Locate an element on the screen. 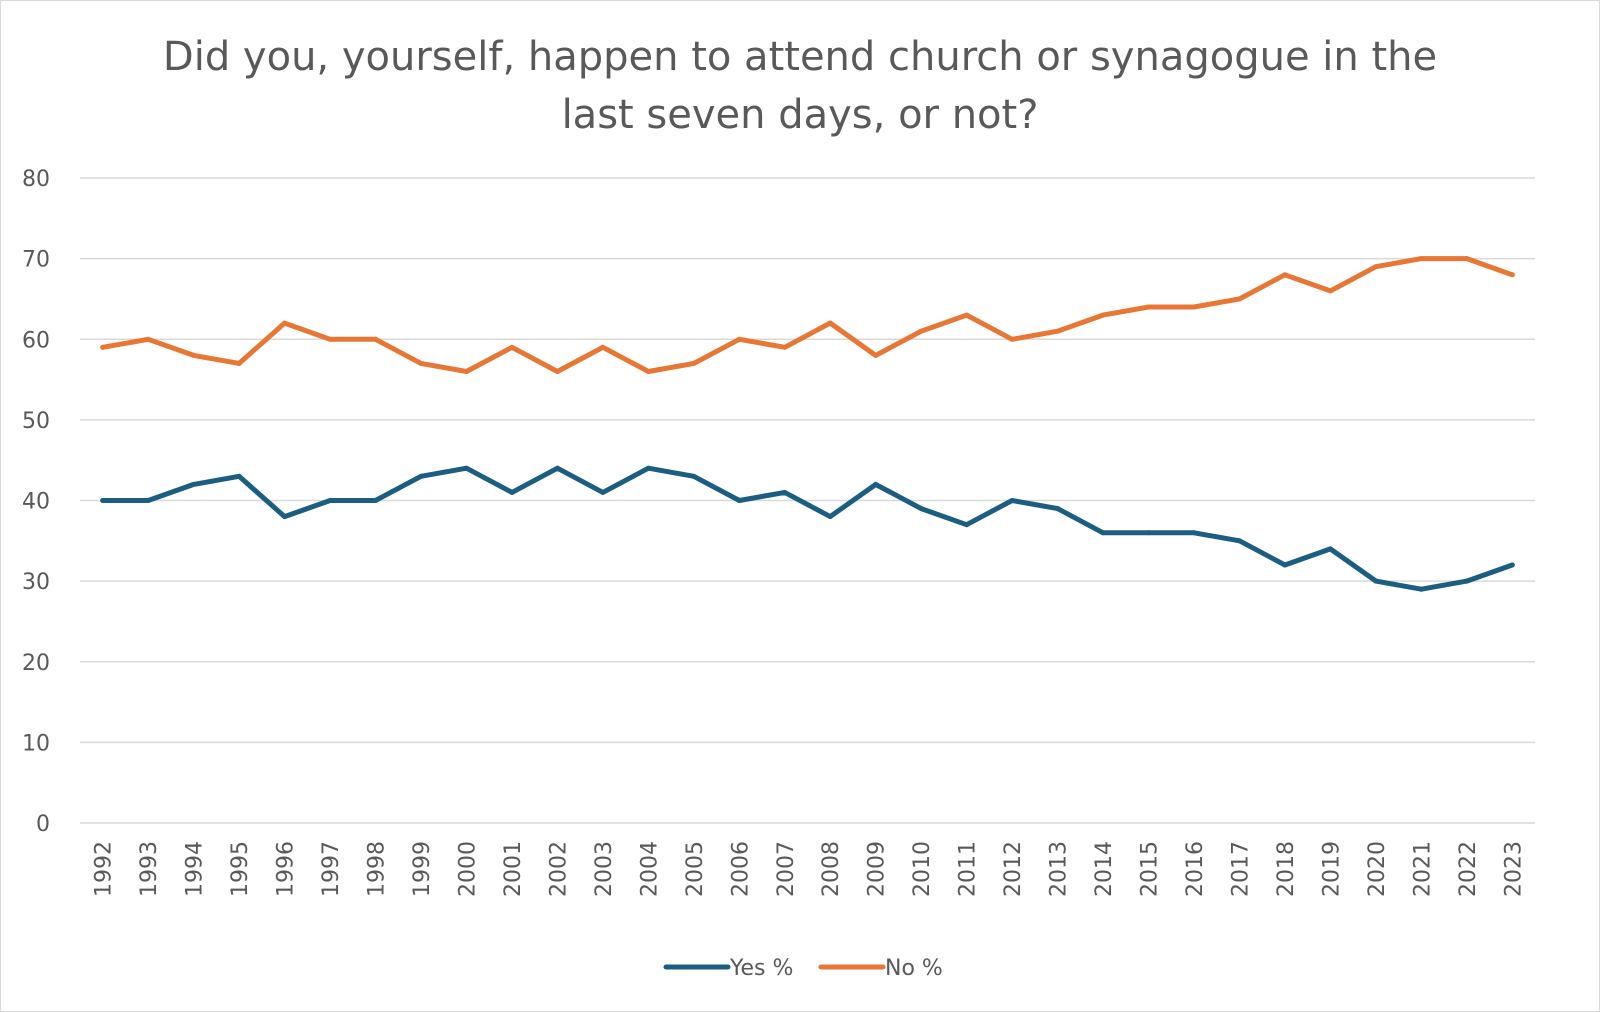  x-tick-label: 1999 is located at coordinates (422, 869).